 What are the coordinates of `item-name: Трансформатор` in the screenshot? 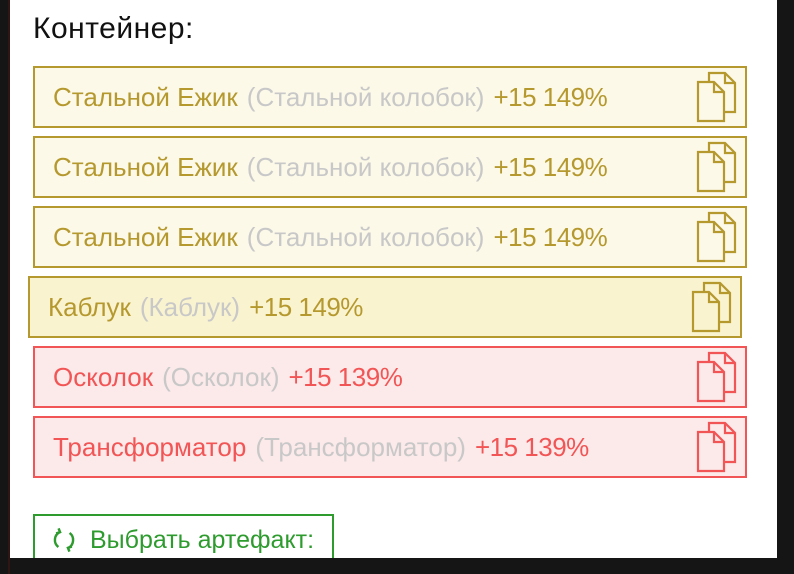 It's located at (150, 446).